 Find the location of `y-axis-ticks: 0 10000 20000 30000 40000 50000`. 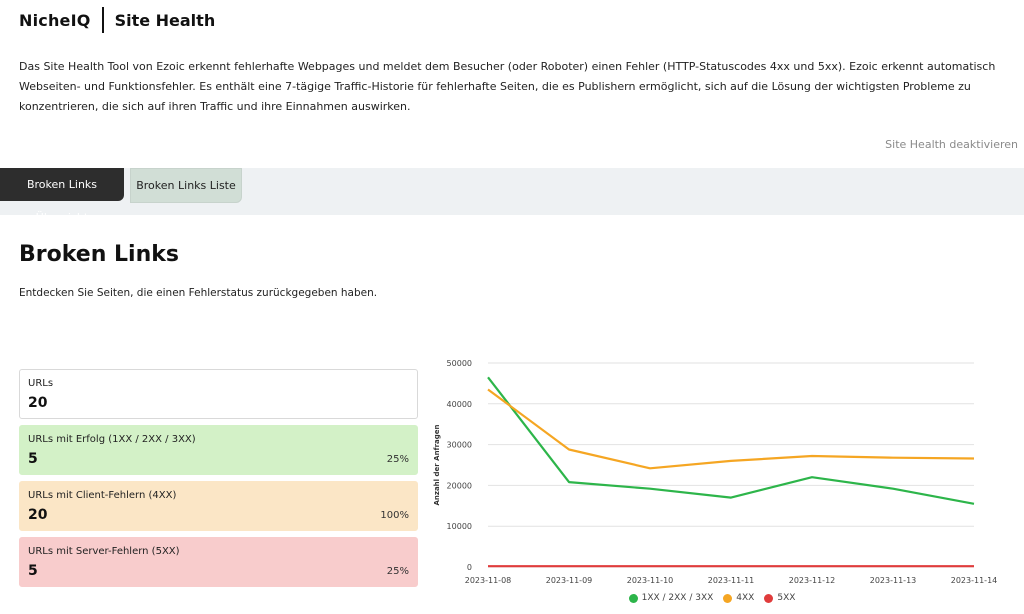

y-axis-ticks: 0 10000 20000 30000 40000 50000 is located at coordinates (459, 465).